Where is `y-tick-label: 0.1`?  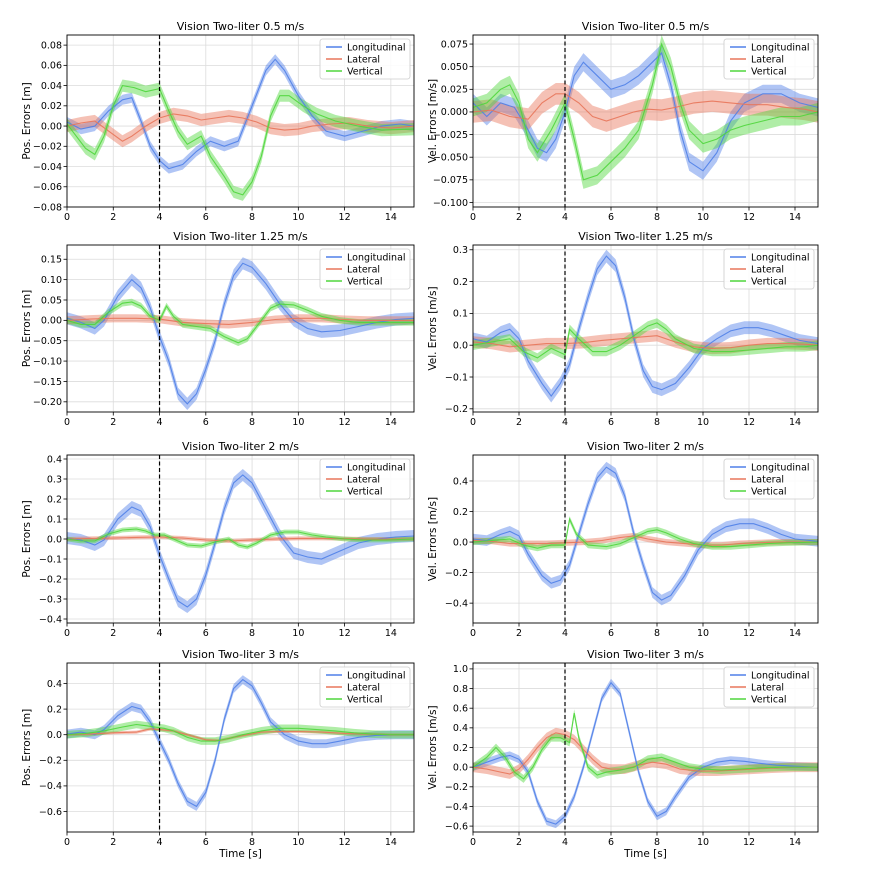
y-tick-label: 0.1 is located at coordinates (54, 519).